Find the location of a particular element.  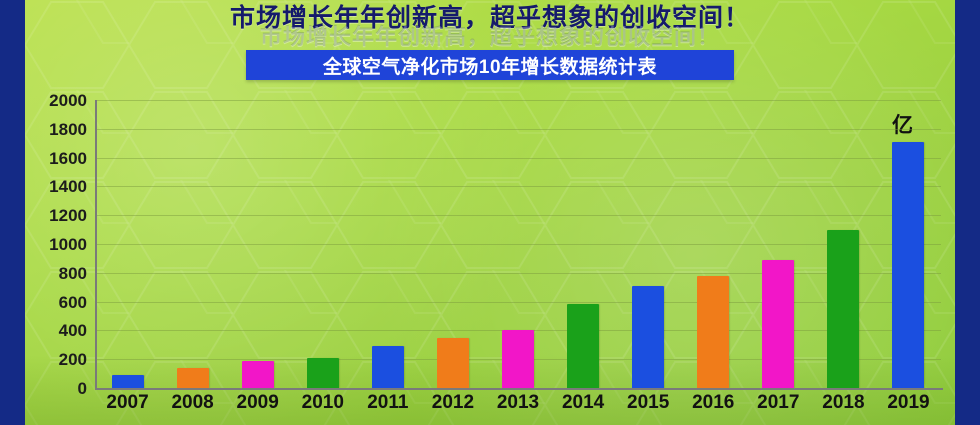

y-tick-label: 2000 is located at coordinates (68, 100).